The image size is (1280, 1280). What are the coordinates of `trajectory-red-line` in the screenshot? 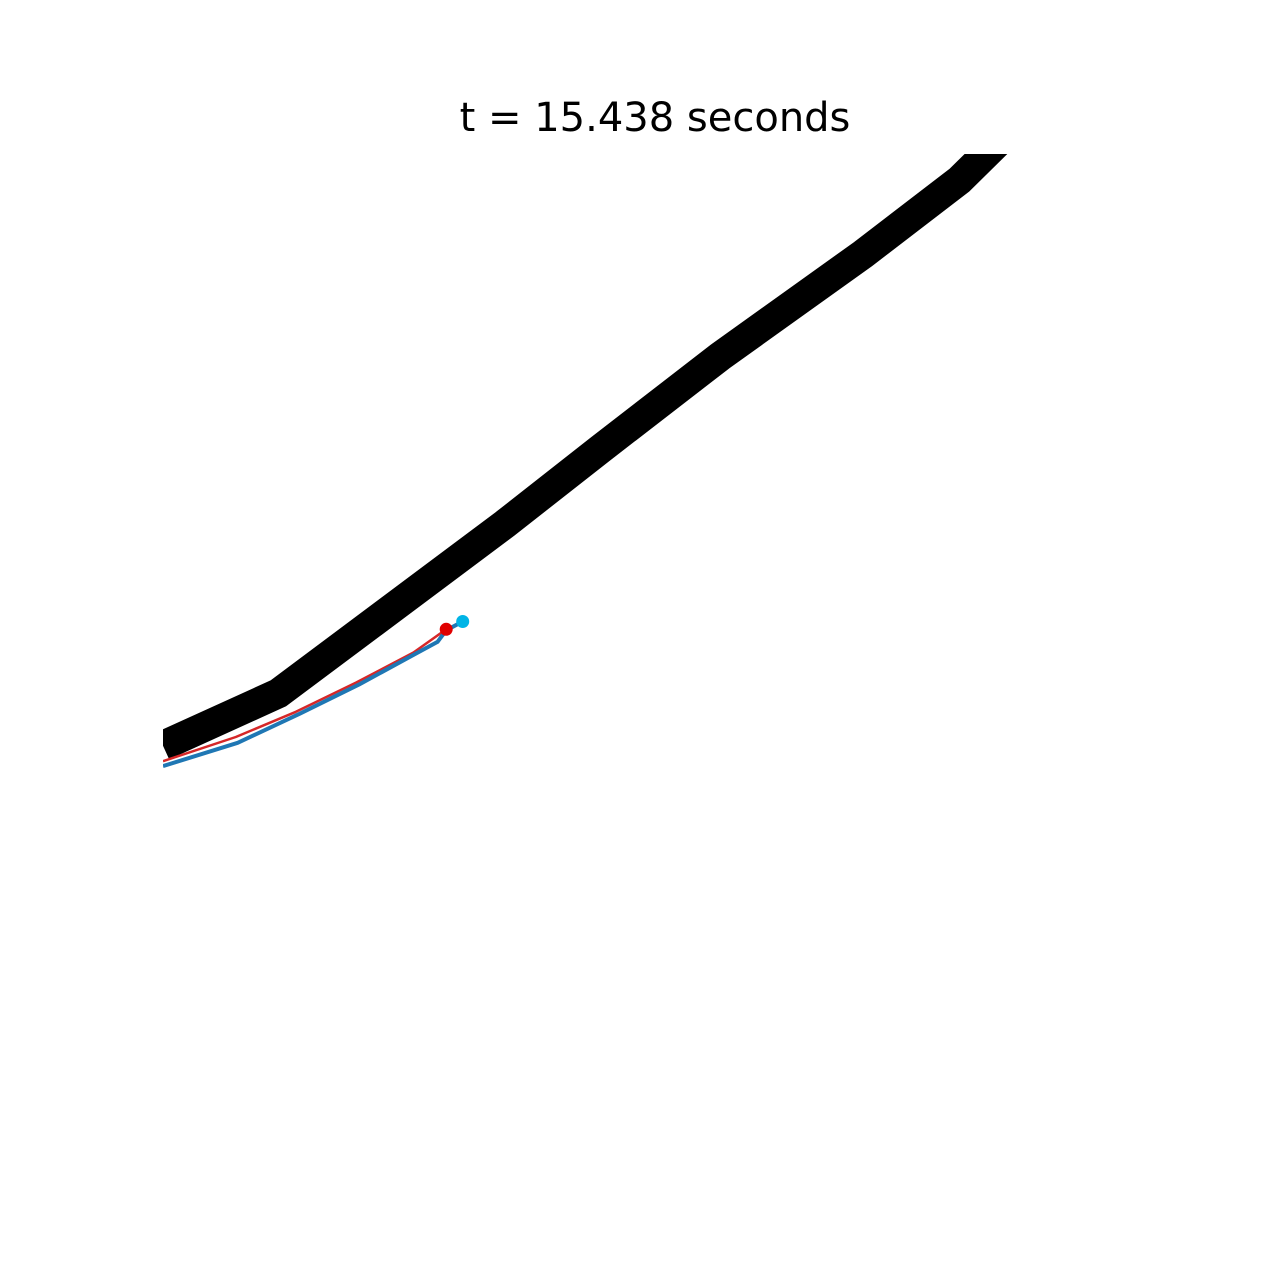 It's located at (305, 695).